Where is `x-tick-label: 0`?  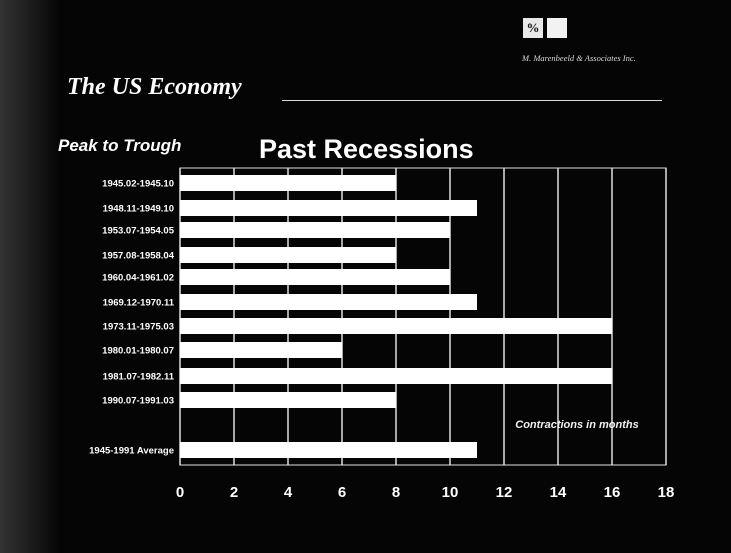
x-tick-label: 0 is located at coordinates (180, 492).